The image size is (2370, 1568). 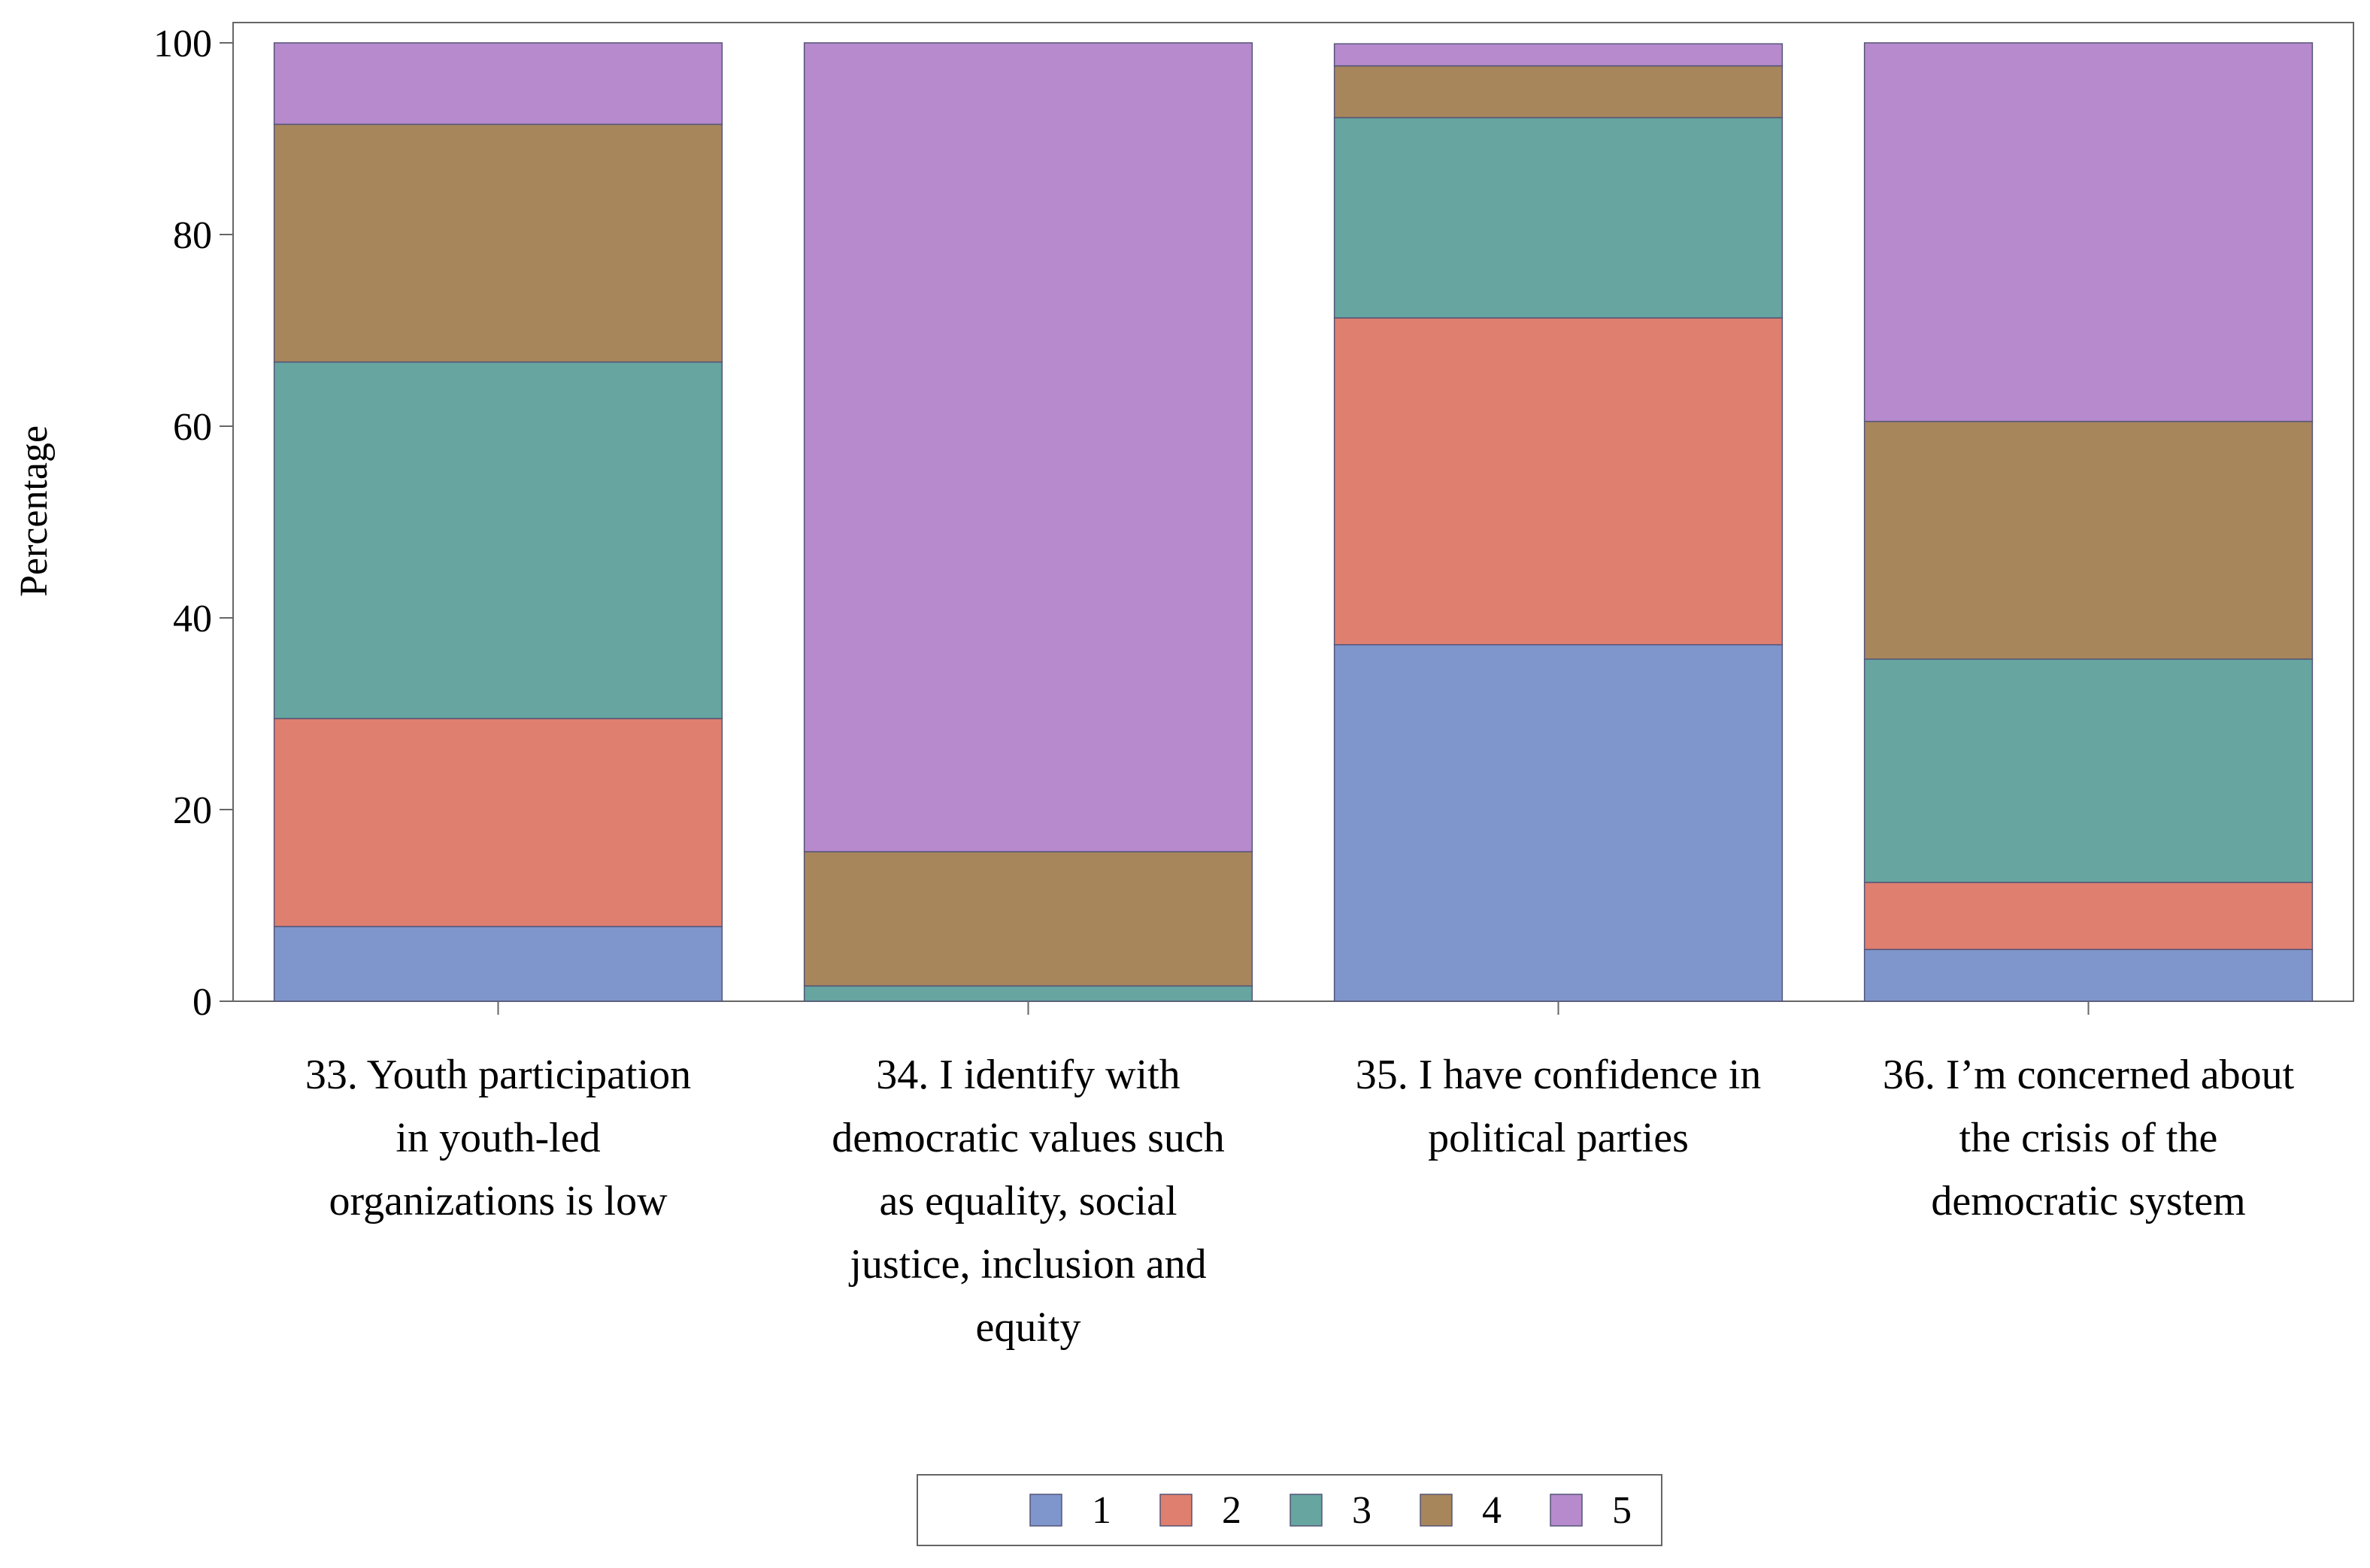 I want to click on bar-segment-cat4-series3, so click(x=2089, y=770).